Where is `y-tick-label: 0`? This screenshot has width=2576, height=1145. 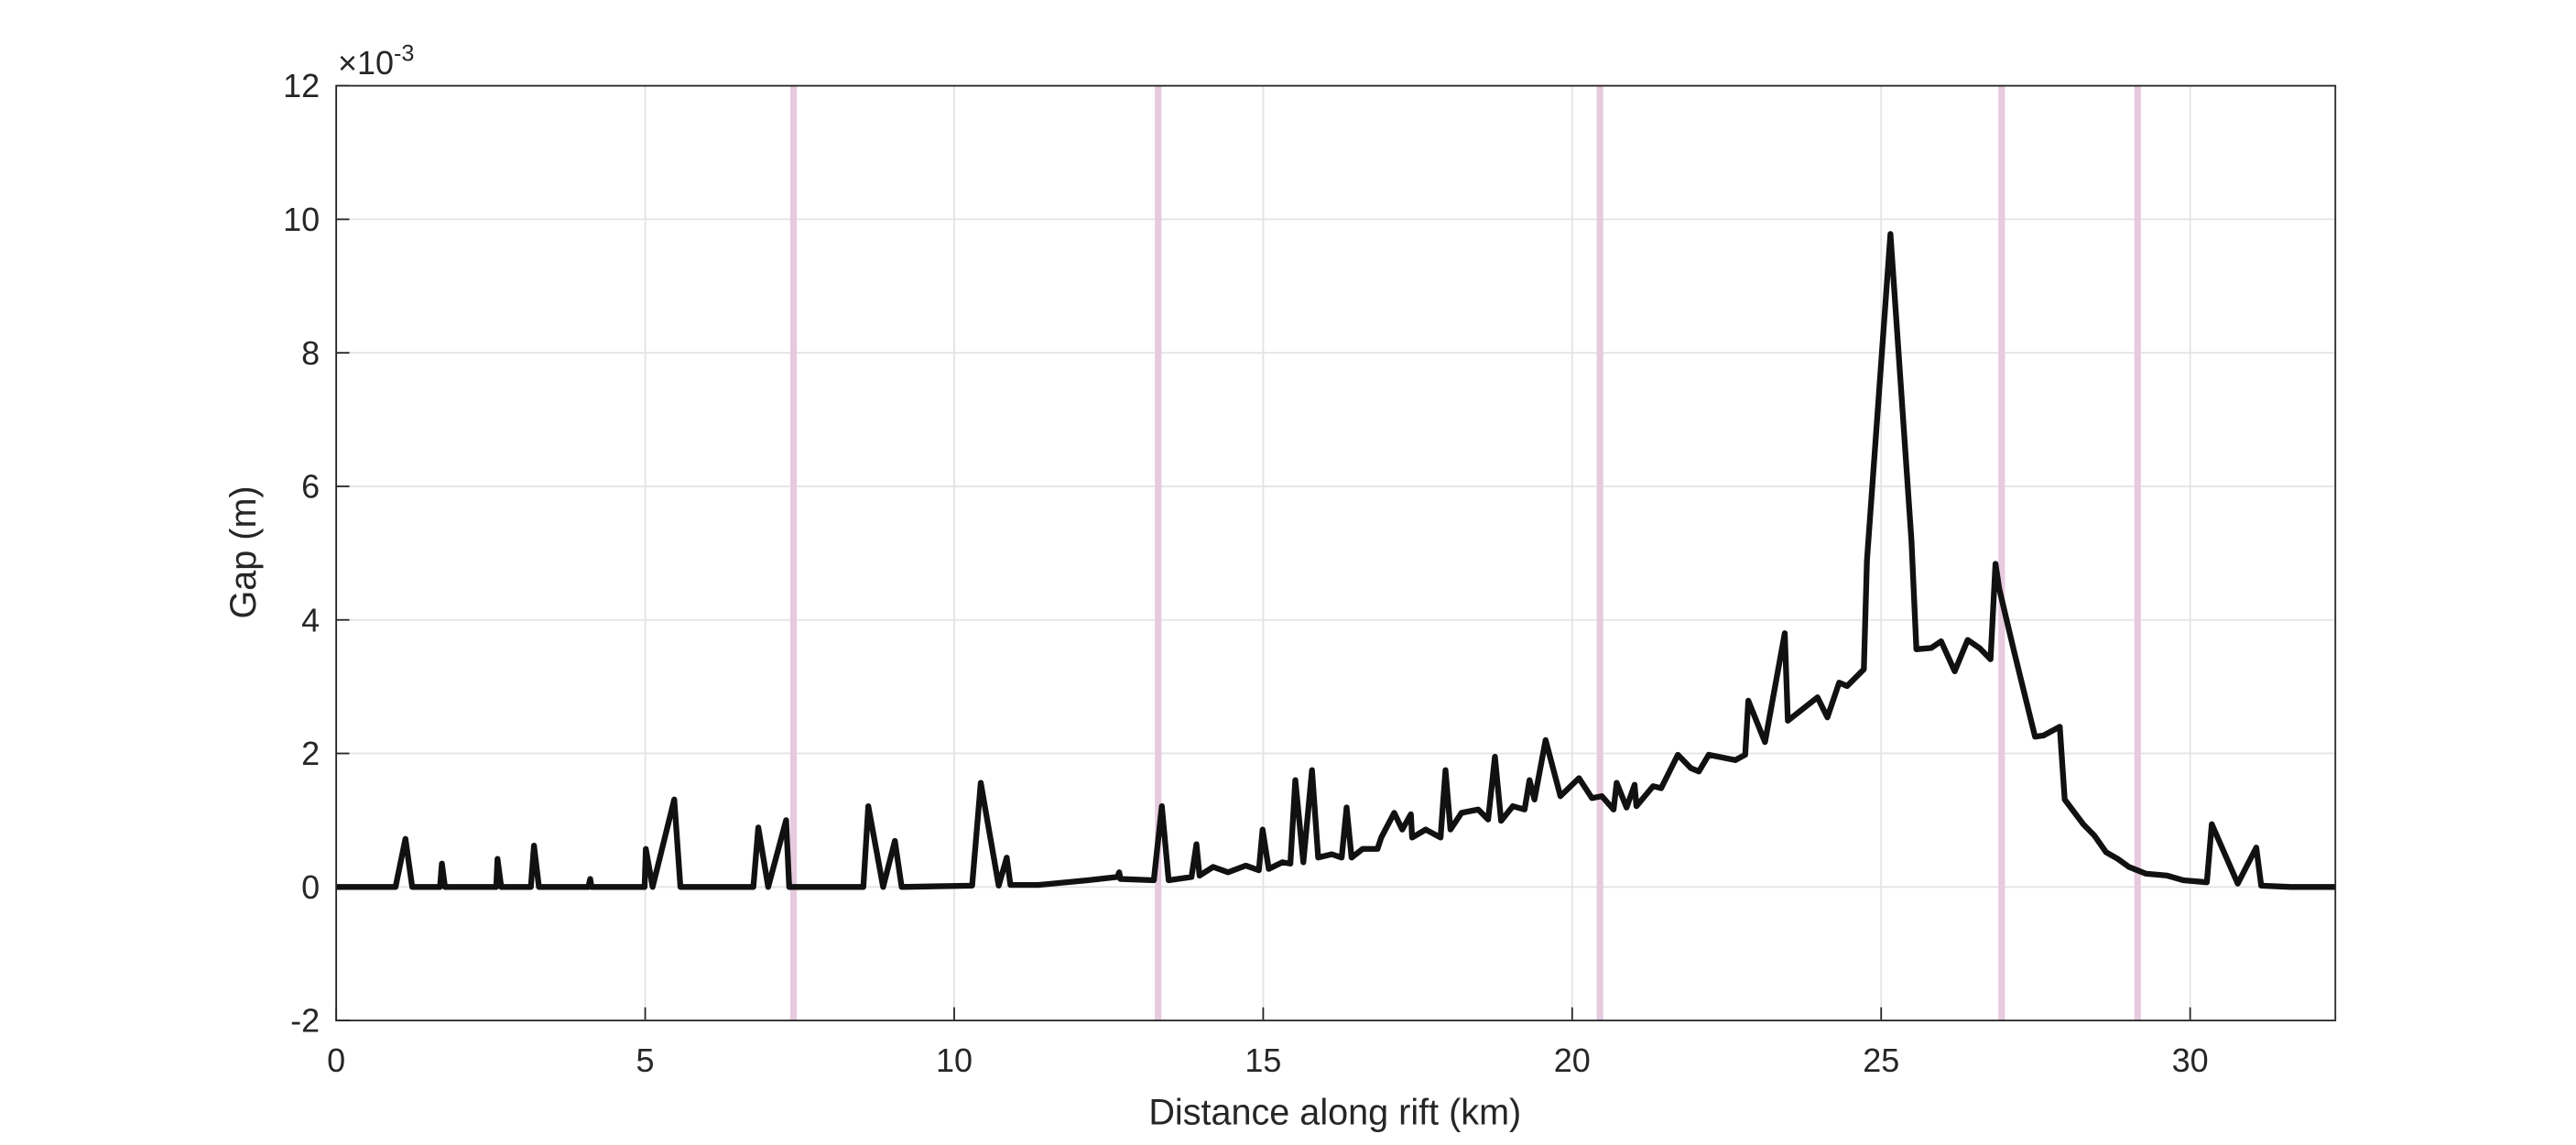
y-tick-label: 0 is located at coordinates (310, 887).